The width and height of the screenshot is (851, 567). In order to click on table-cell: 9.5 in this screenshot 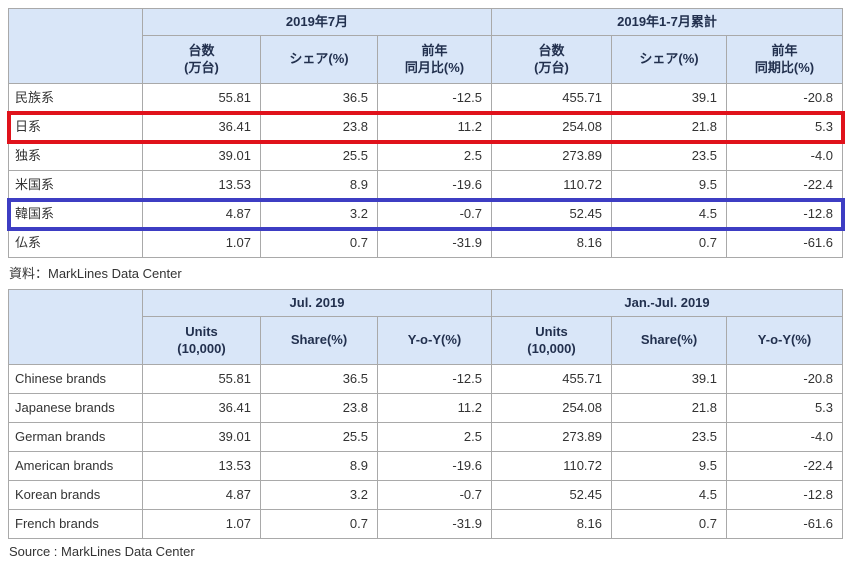, I will do `click(669, 185)`.